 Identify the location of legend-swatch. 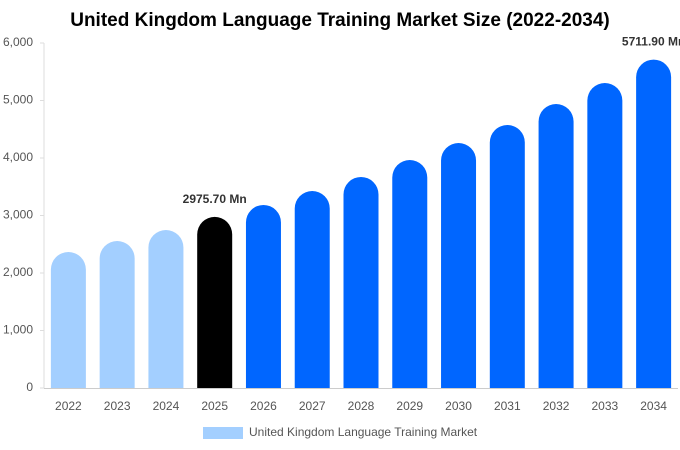
(223, 433).